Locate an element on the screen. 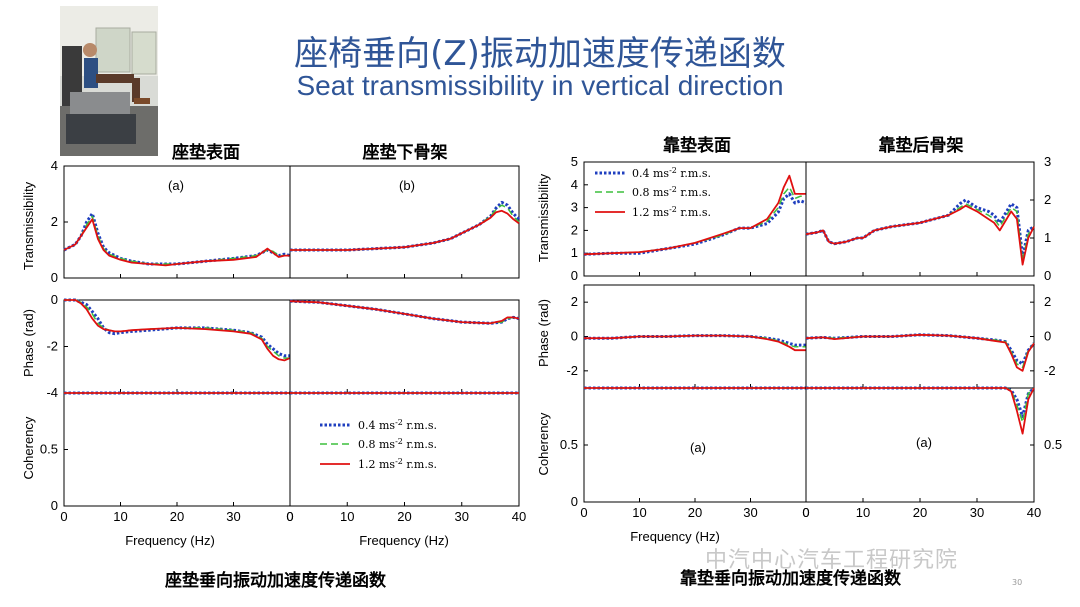 This screenshot has height=607, width=1080. annotation-a-backrest: (a) is located at coordinates (698, 447).